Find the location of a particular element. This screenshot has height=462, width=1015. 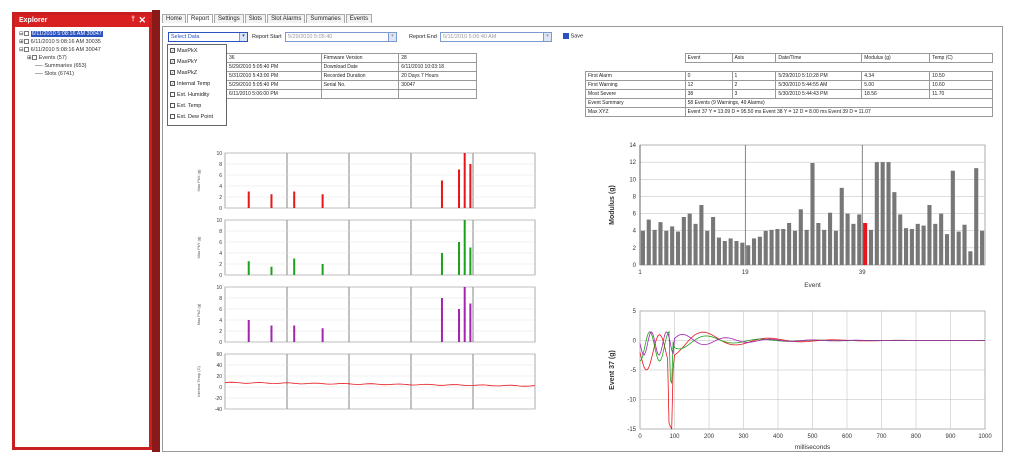

save-icon is located at coordinates (566, 36).